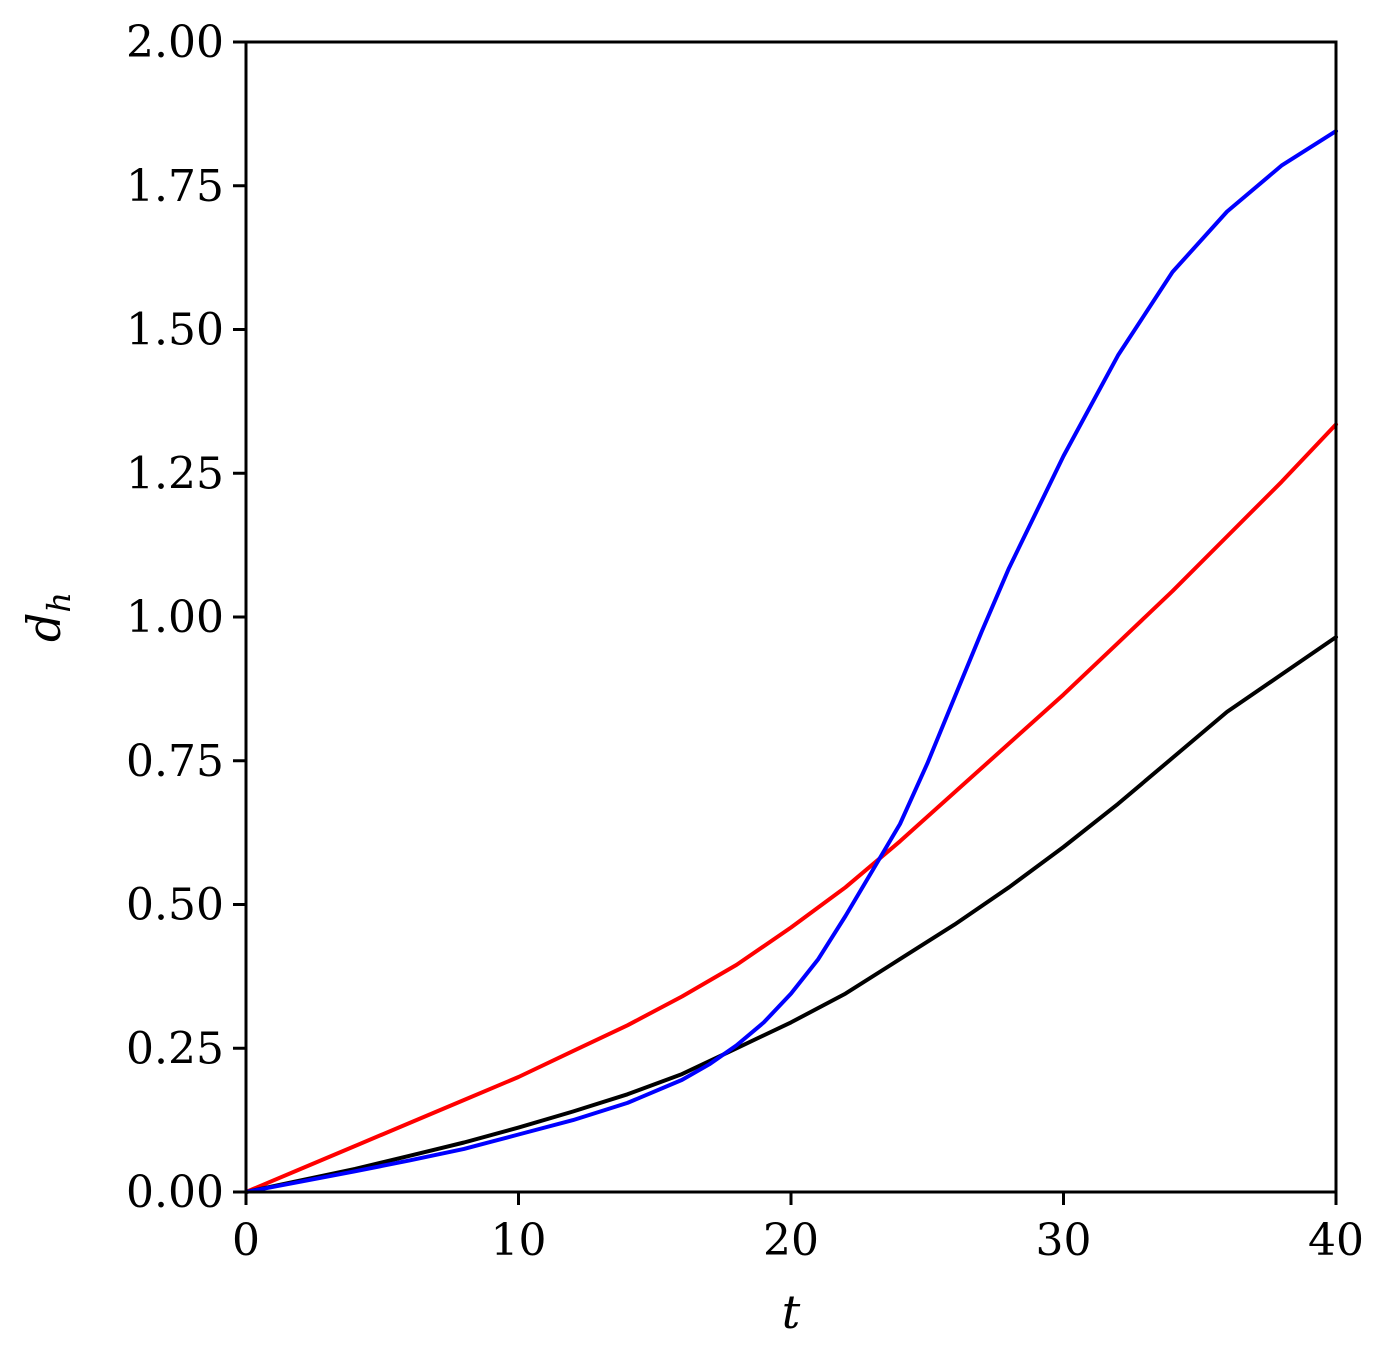  Describe the element at coordinates (175, 761) in the screenshot. I see `y-tick-label: 0.75` at that location.